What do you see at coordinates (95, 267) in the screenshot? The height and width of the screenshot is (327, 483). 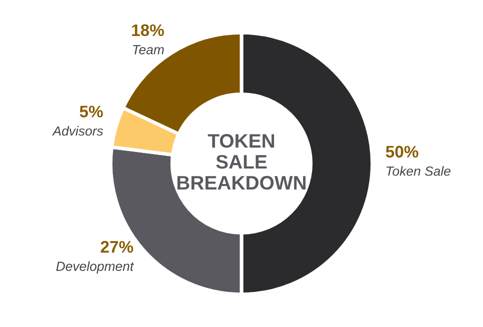 I see `slice-label: Development` at bounding box center [95, 267].